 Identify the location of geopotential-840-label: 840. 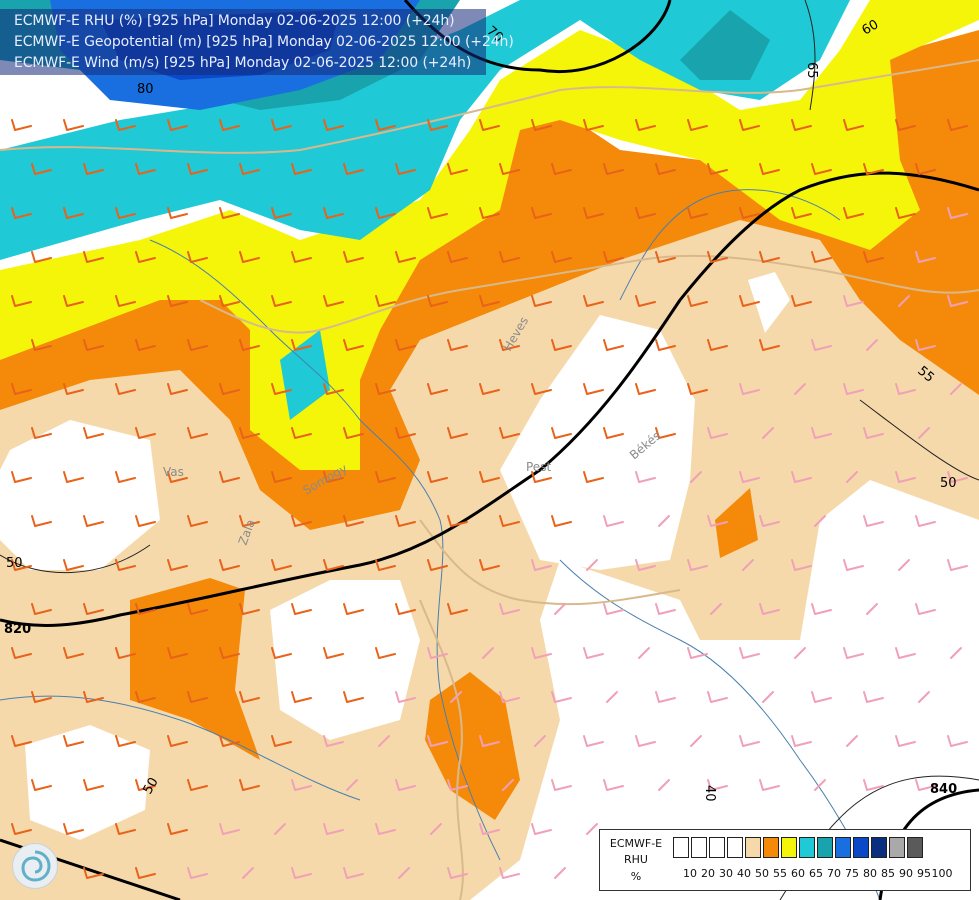
(943, 789).